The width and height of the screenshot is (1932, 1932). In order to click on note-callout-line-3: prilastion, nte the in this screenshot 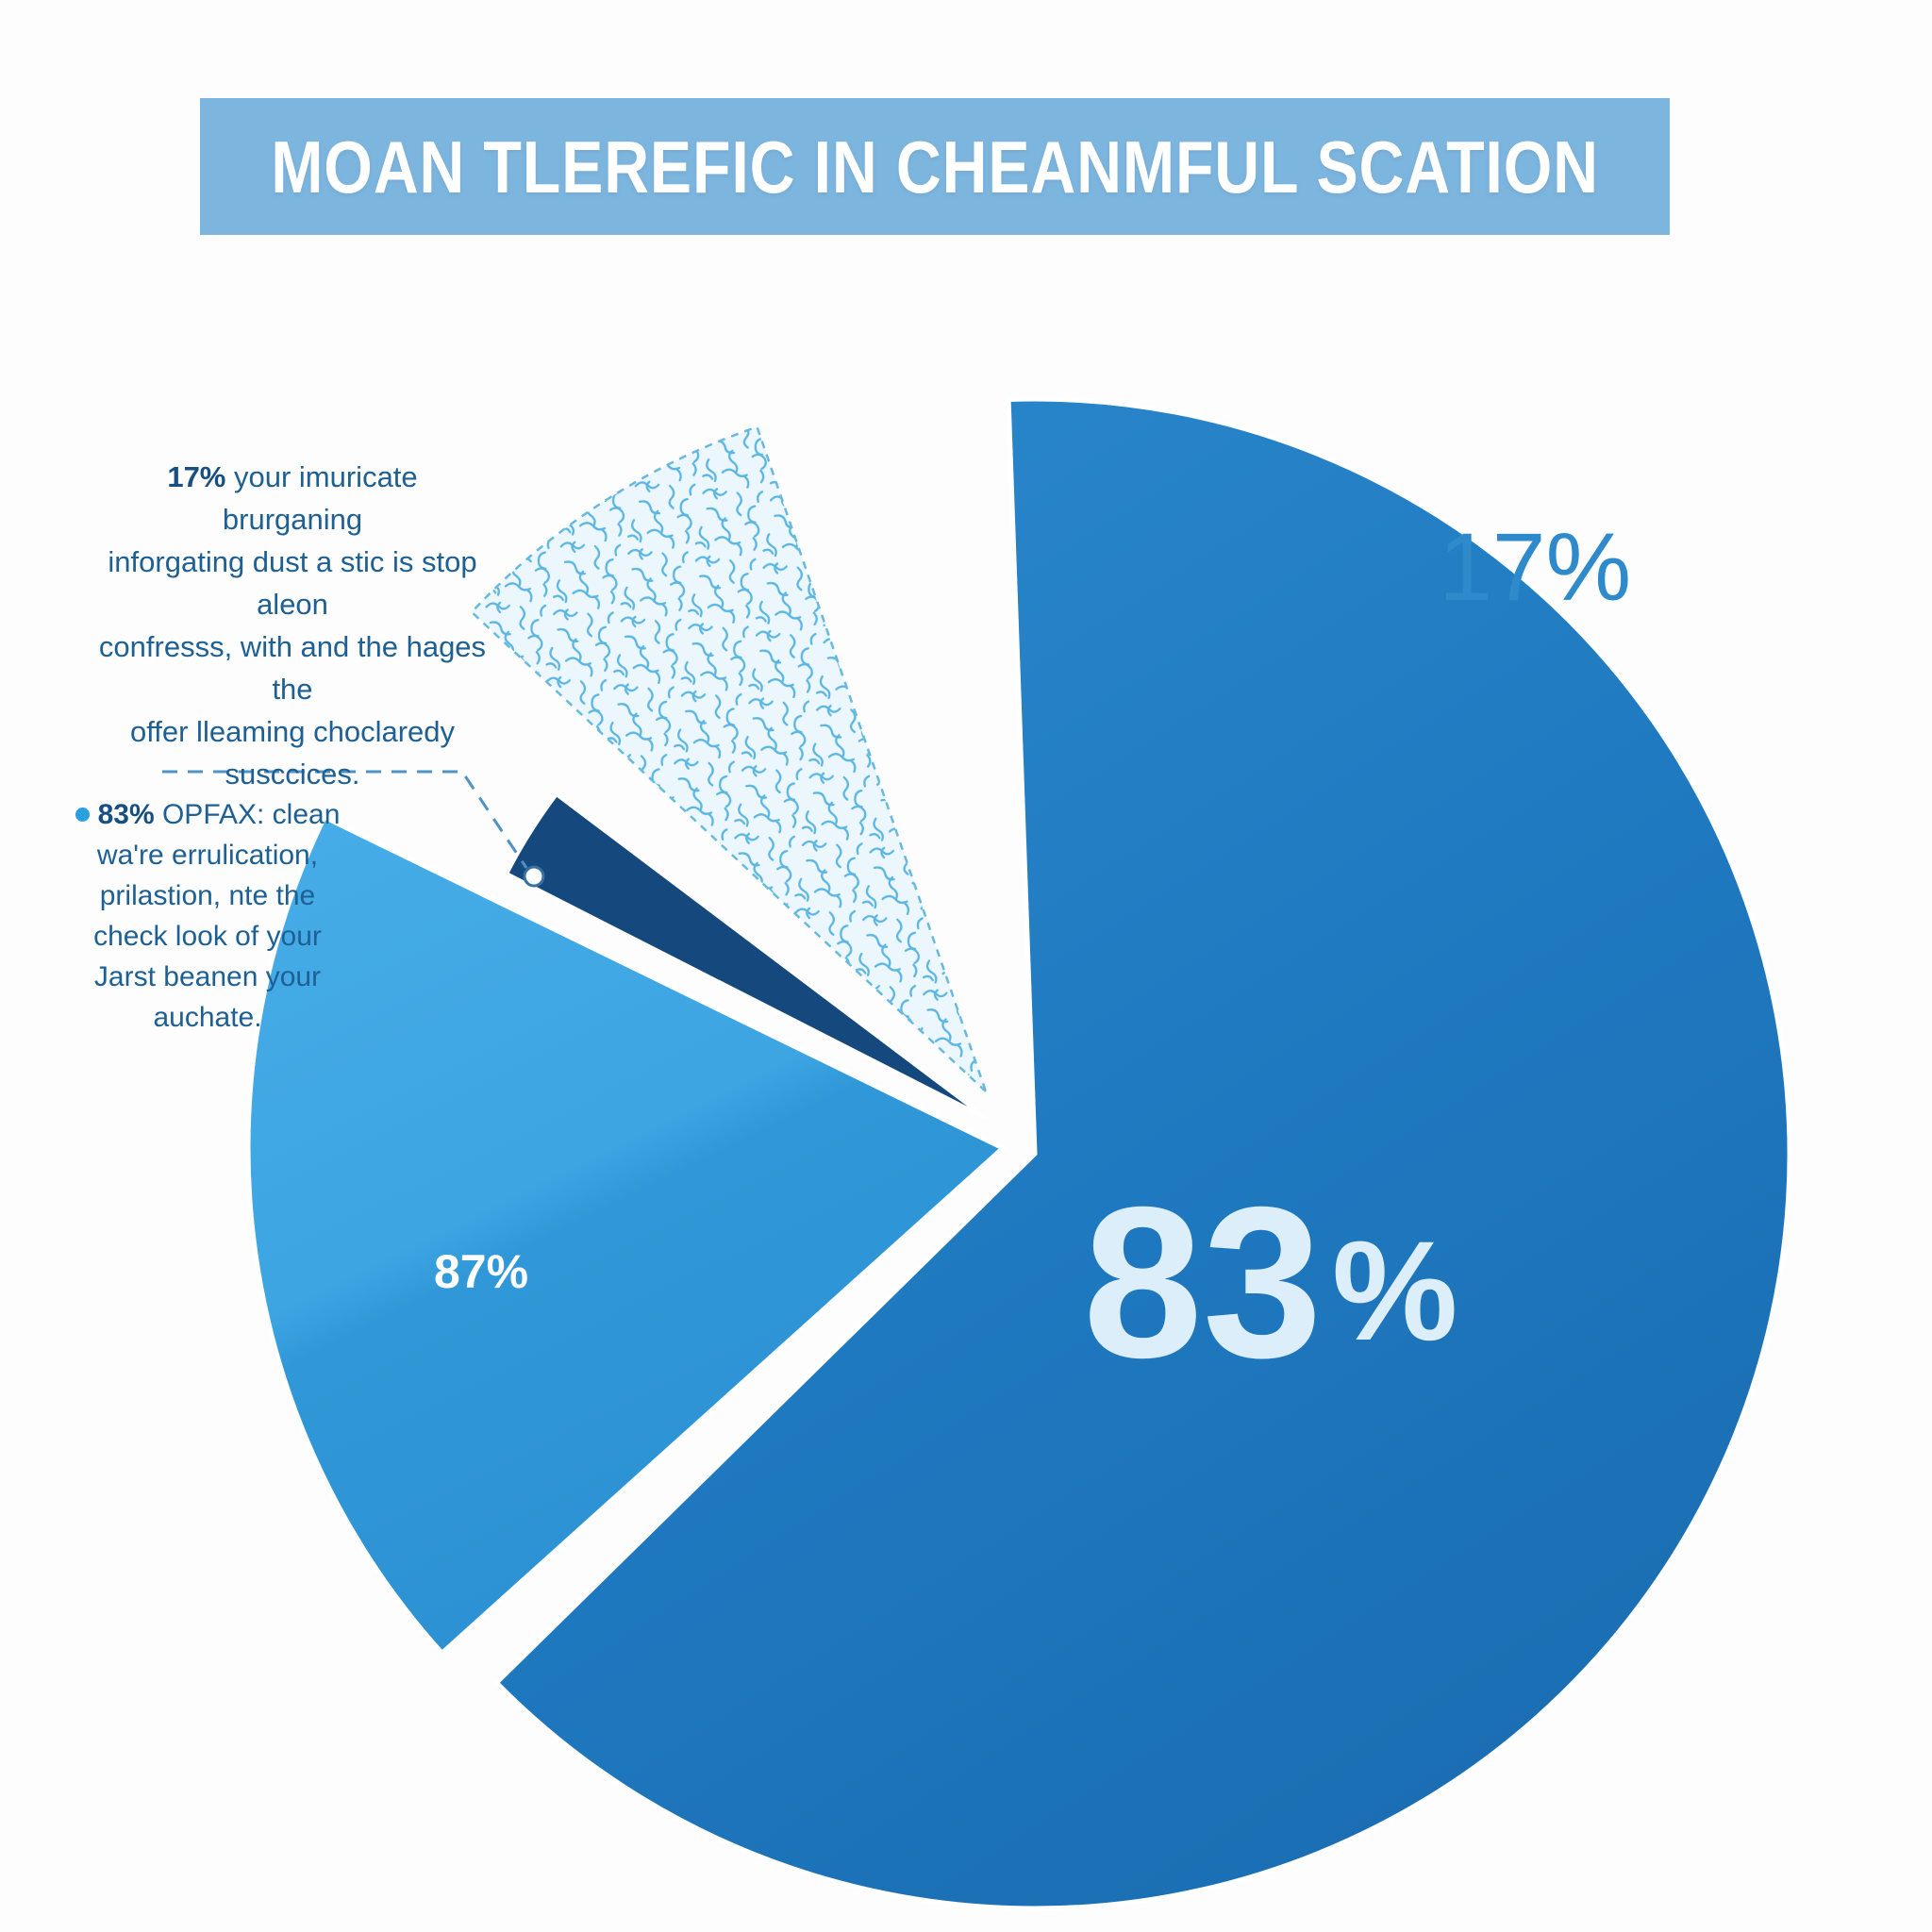, I will do `click(208, 895)`.